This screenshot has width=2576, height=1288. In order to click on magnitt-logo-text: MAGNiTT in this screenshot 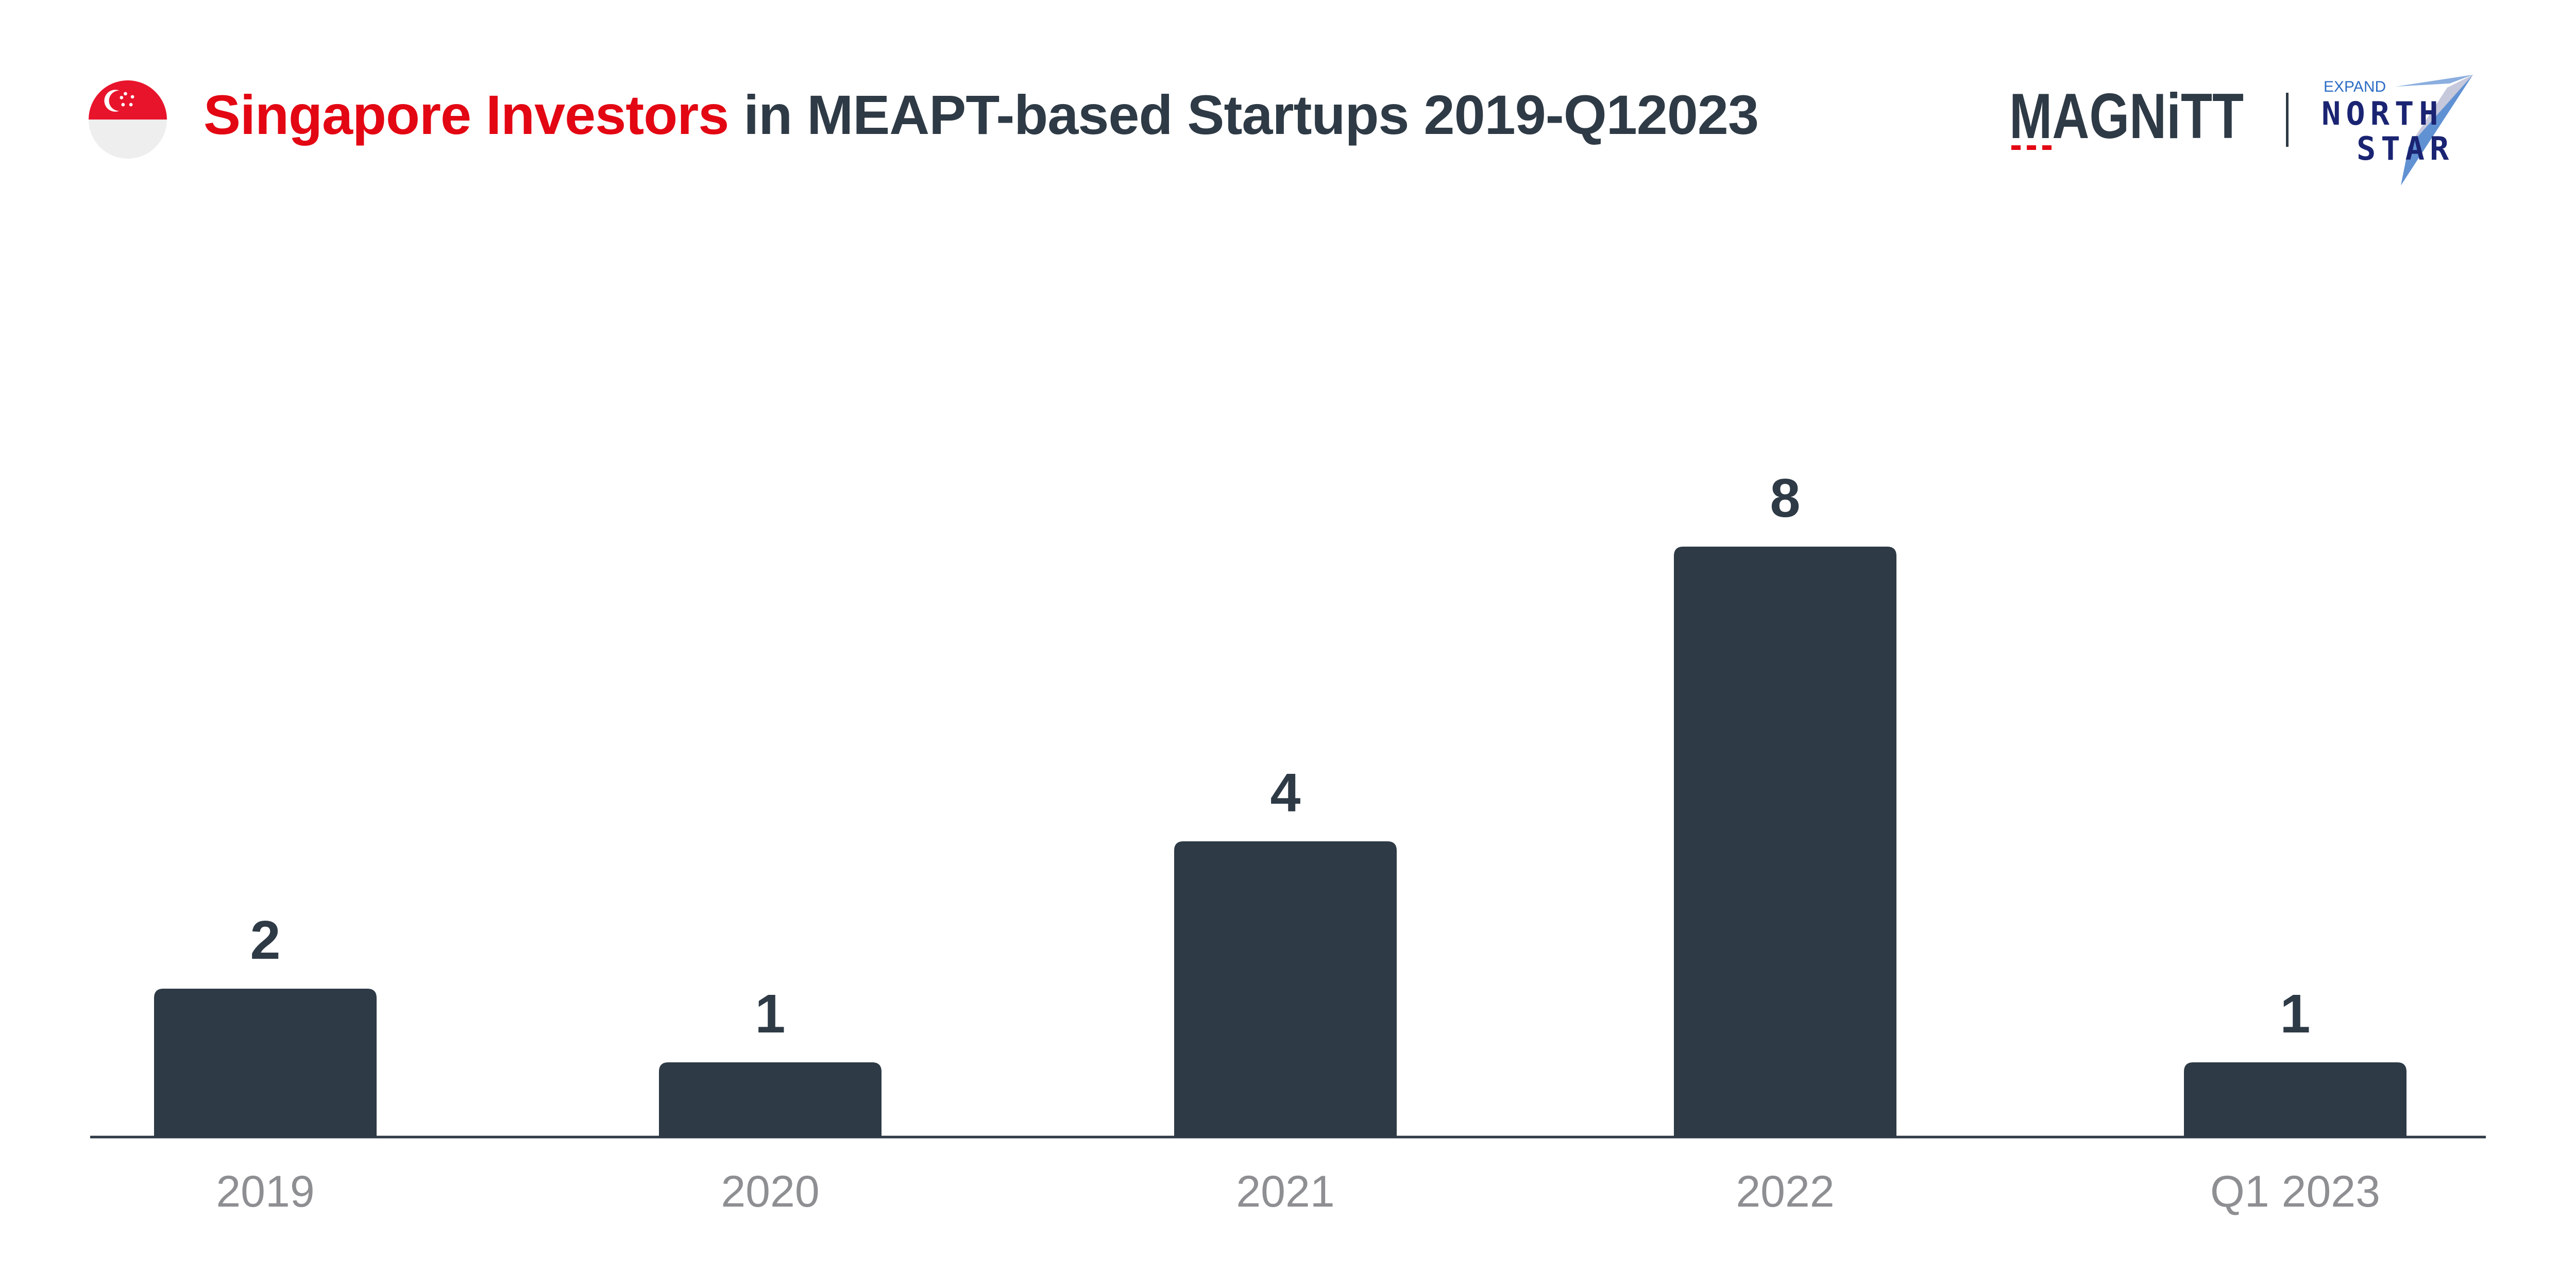, I will do `click(2126, 117)`.